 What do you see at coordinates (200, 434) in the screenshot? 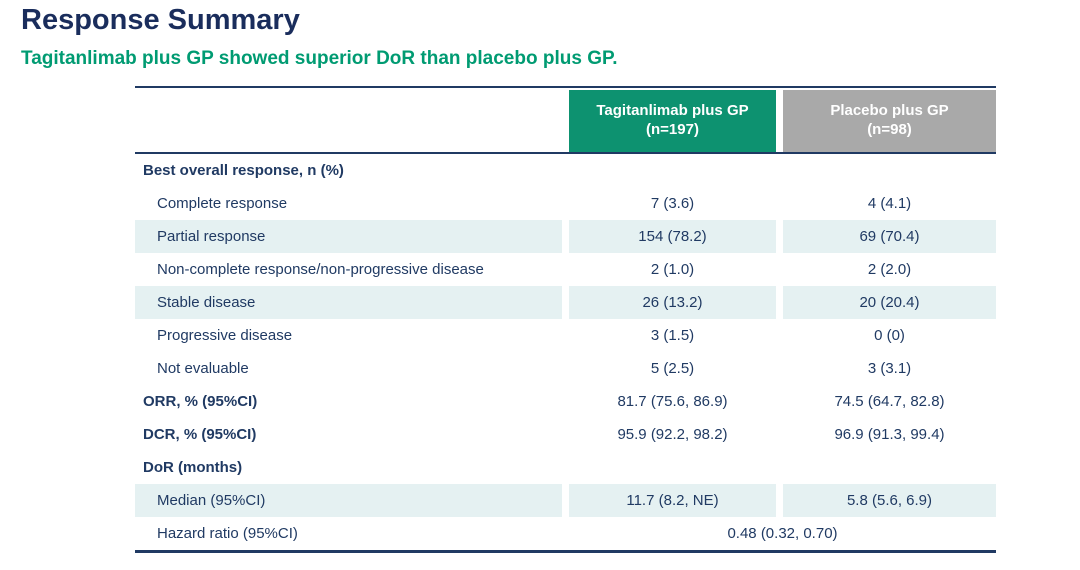
I see `row-label: DCR, % (95%CI)` at bounding box center [200, 434].